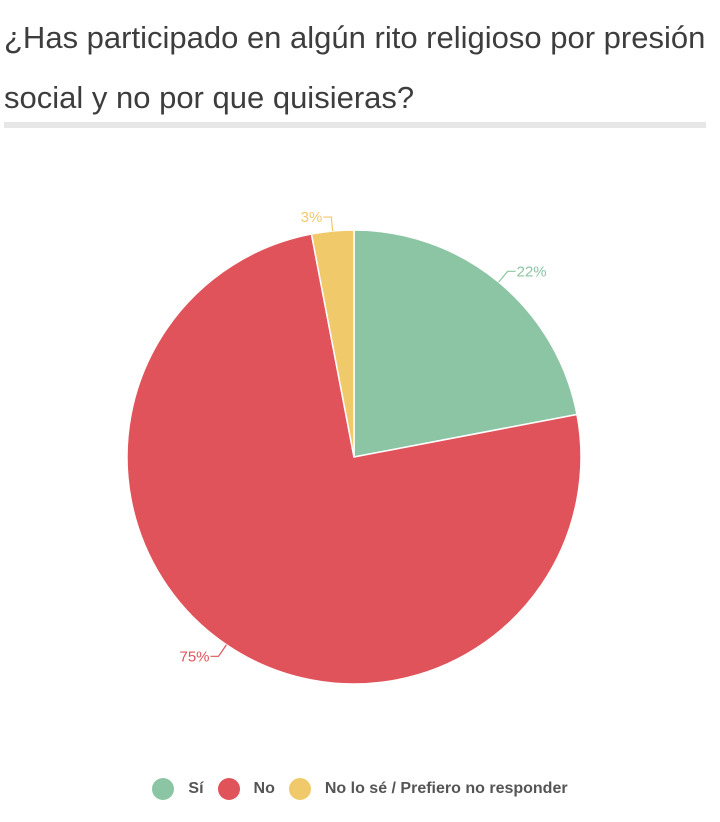 The width and height of the screenshot is (720, 822). I want to click on legend-swatch-si, so click(163, 789).